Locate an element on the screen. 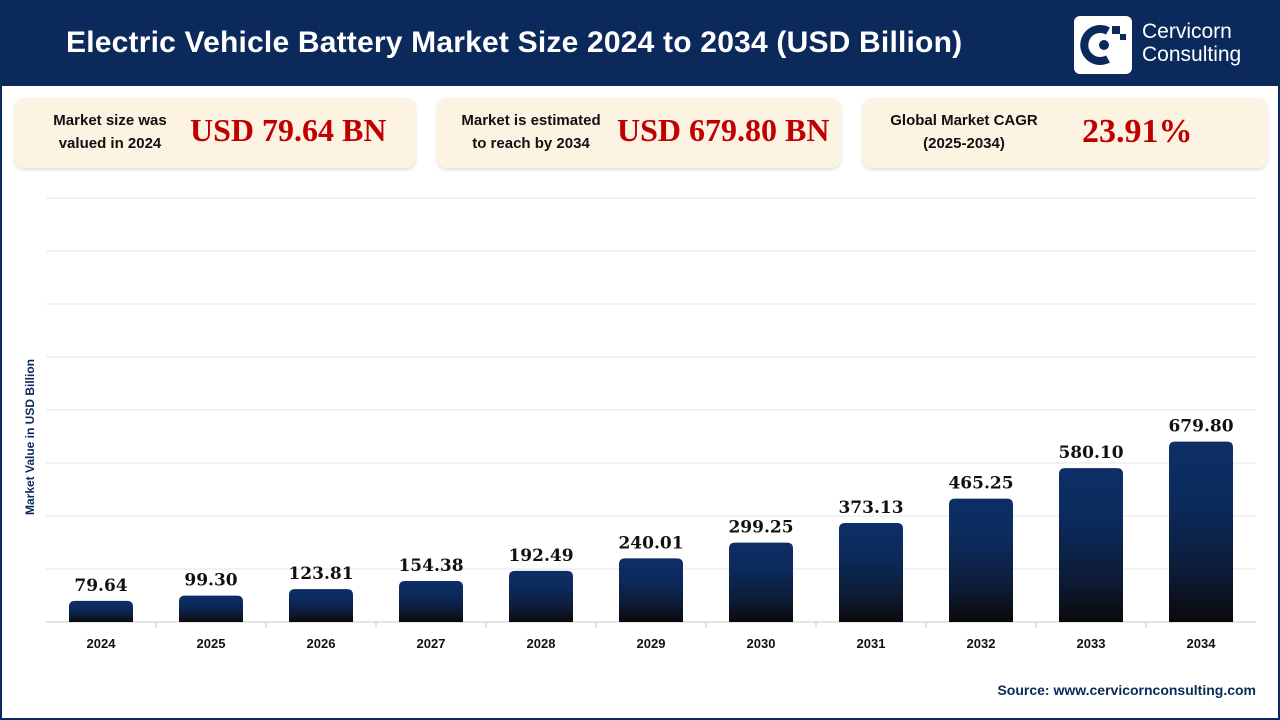 Image resolution: width=1280 pixels, height=720 pixels. bar-2028 is located at coordinates (541, 596).